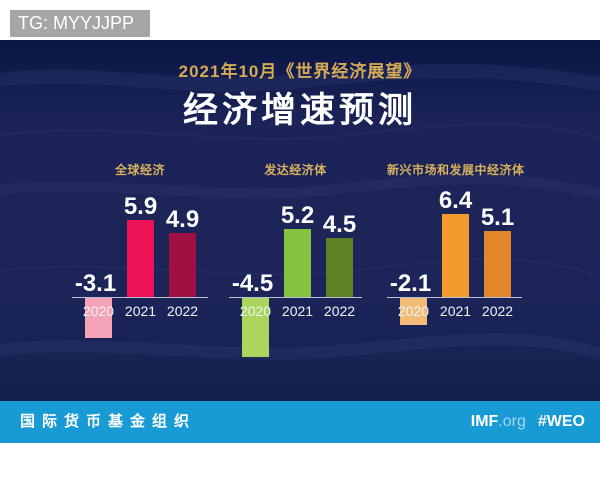 This screenshot has height=480, width=600. Describe the element at coordinates (297, 215) in the screenshot. I see `value-label-2021: 5.2` at that location.